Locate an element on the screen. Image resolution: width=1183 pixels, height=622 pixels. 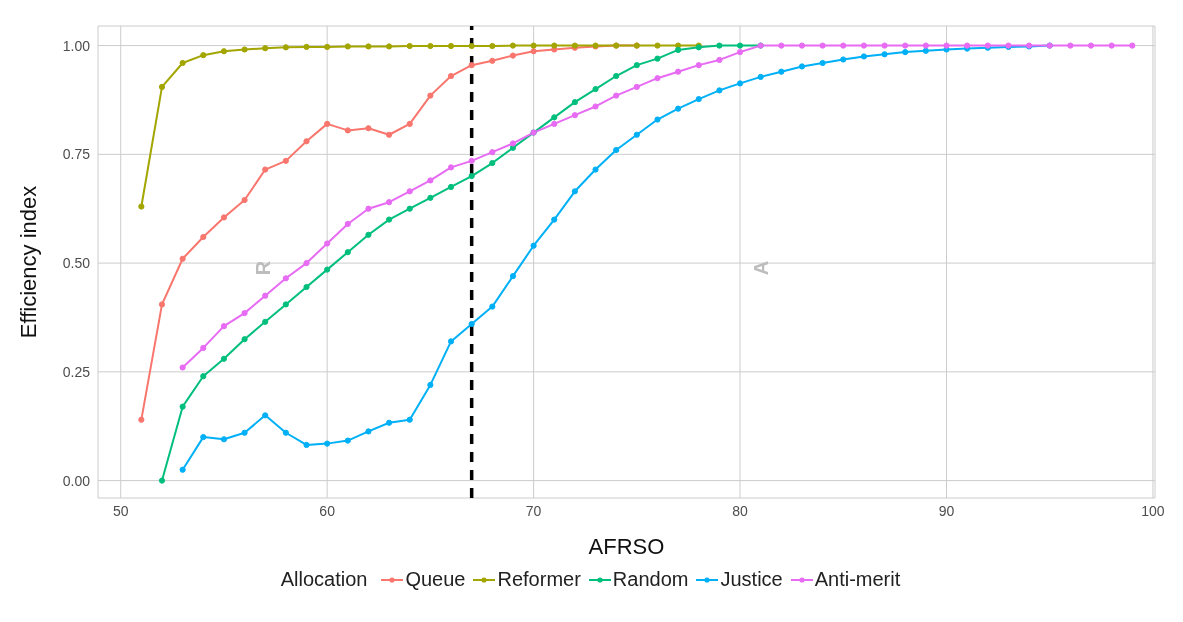
annotation: A is located at coordinates (761, 268).